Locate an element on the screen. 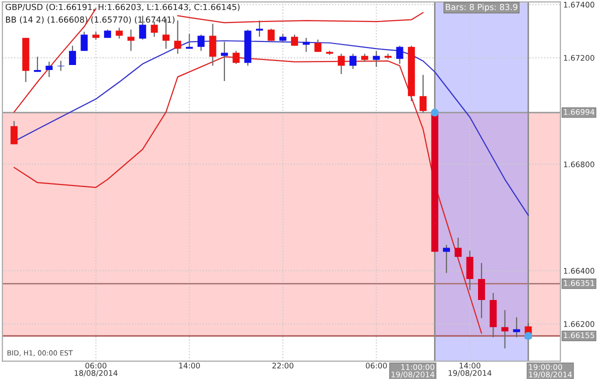  chart-title: GBP/USD (O:1.66191, H:1.66203, L:1.66143, C:1.66145) is located at coordinates (123, 8).